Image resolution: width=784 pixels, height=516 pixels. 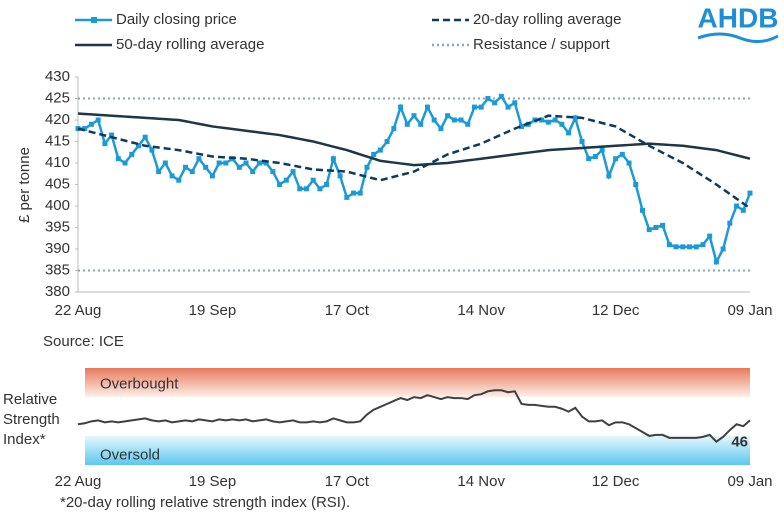 What do you see at coordinates (417, 383) in the screenshot?
I see `zone` at bounding box center [417, 383].